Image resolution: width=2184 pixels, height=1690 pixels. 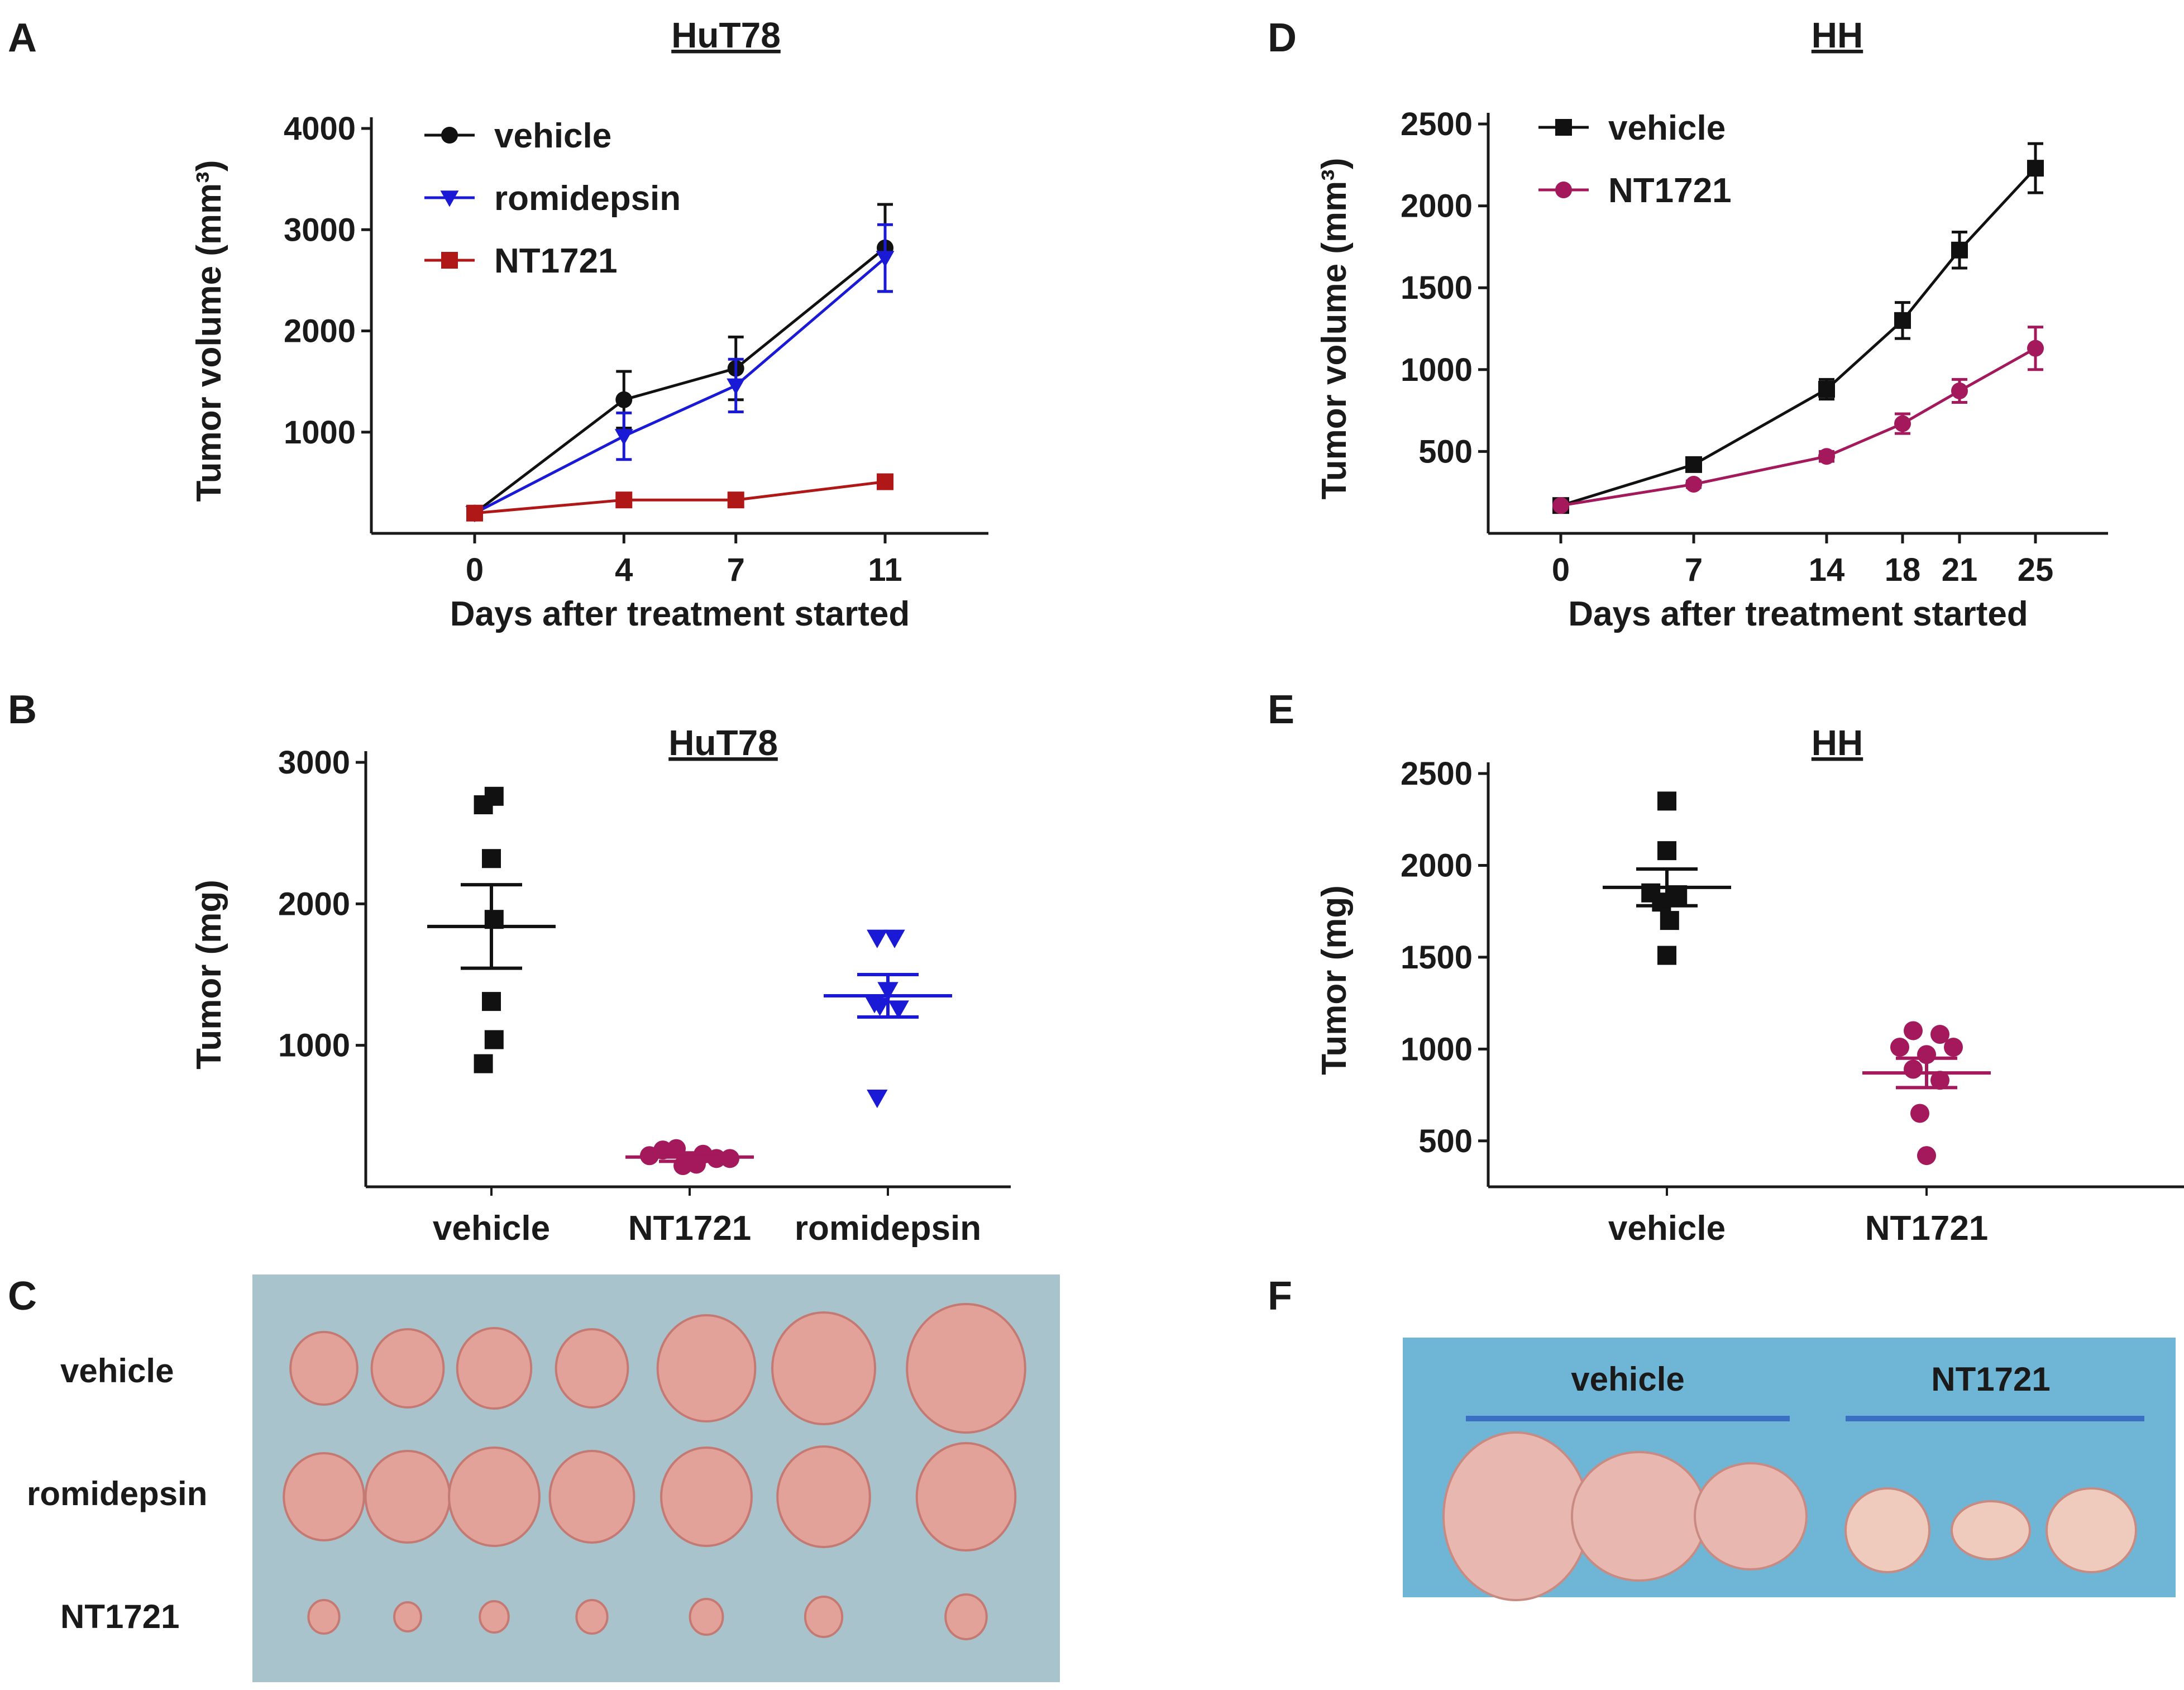 What do you see at coordinates (1437, 288) in the screenshot?
I see `y-tick-label: 1500` at bounding box center [1437, 288].